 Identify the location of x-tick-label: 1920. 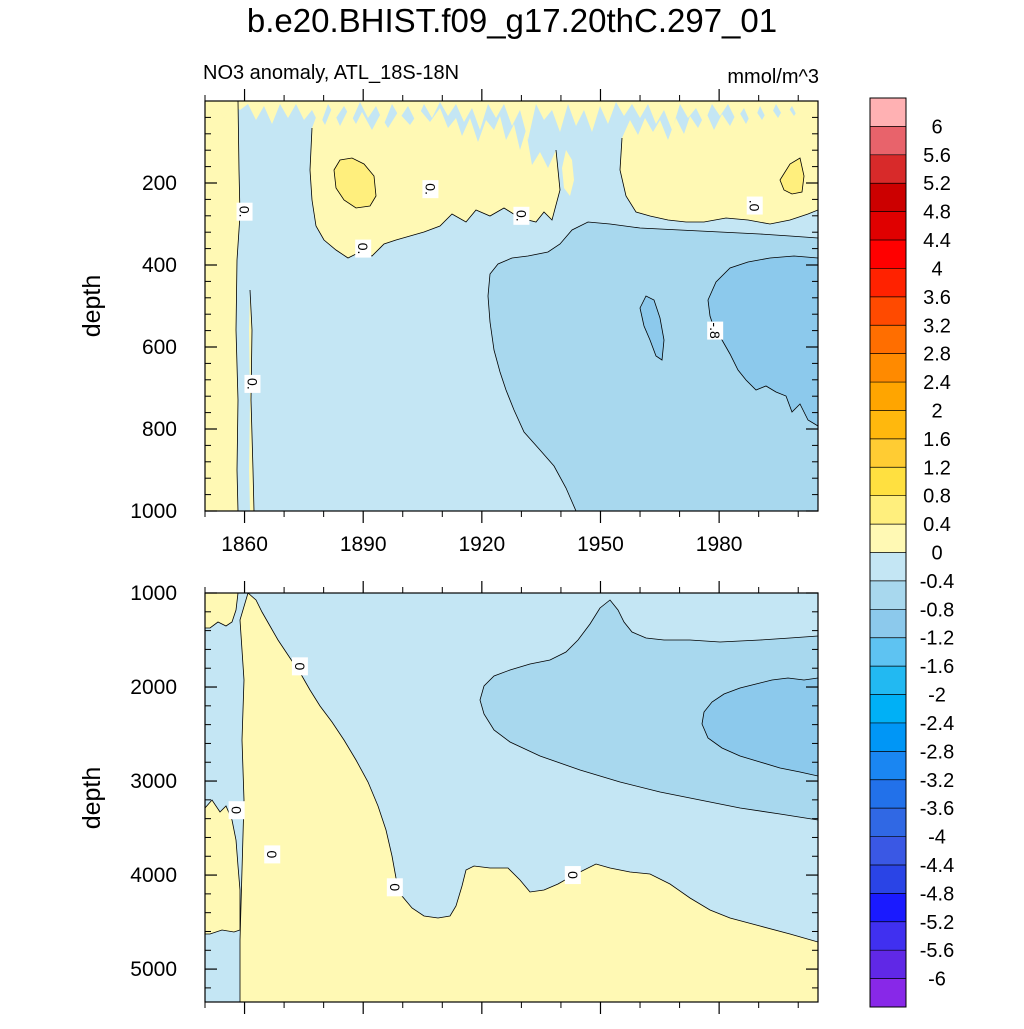
(481, 544).